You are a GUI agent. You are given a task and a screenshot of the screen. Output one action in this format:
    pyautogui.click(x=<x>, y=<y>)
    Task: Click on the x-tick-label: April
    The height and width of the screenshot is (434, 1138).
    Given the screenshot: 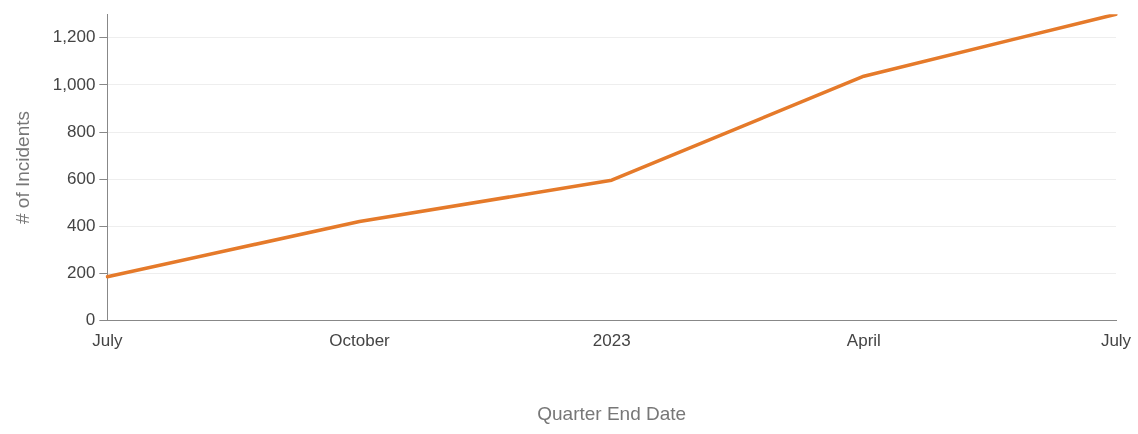 What is the action you would take?
    pyautogui.click(x=863, y=340)
    